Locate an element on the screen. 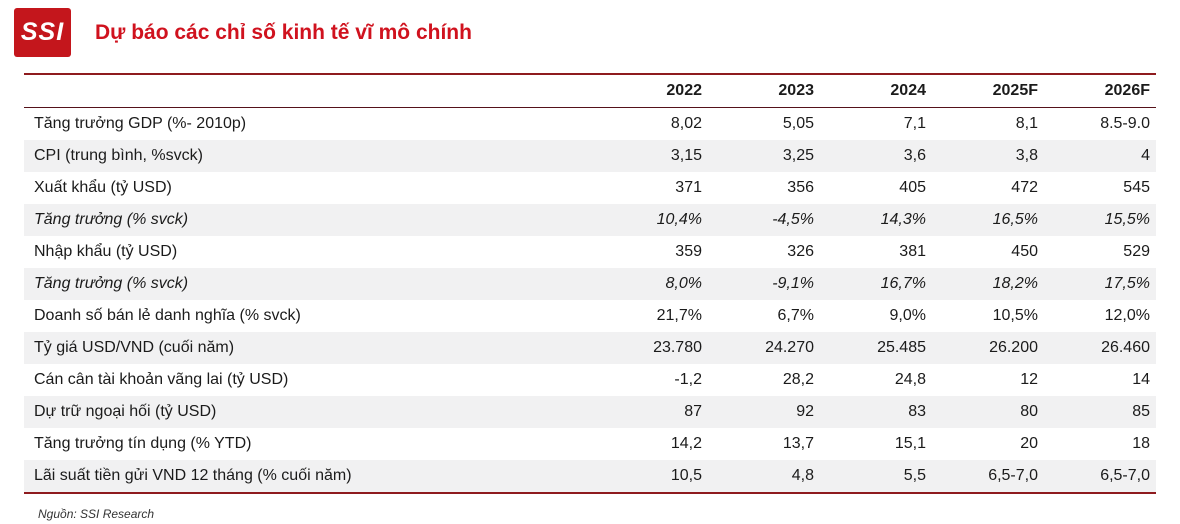  cell-value: 23.780 is located at coordinates (677, 347).